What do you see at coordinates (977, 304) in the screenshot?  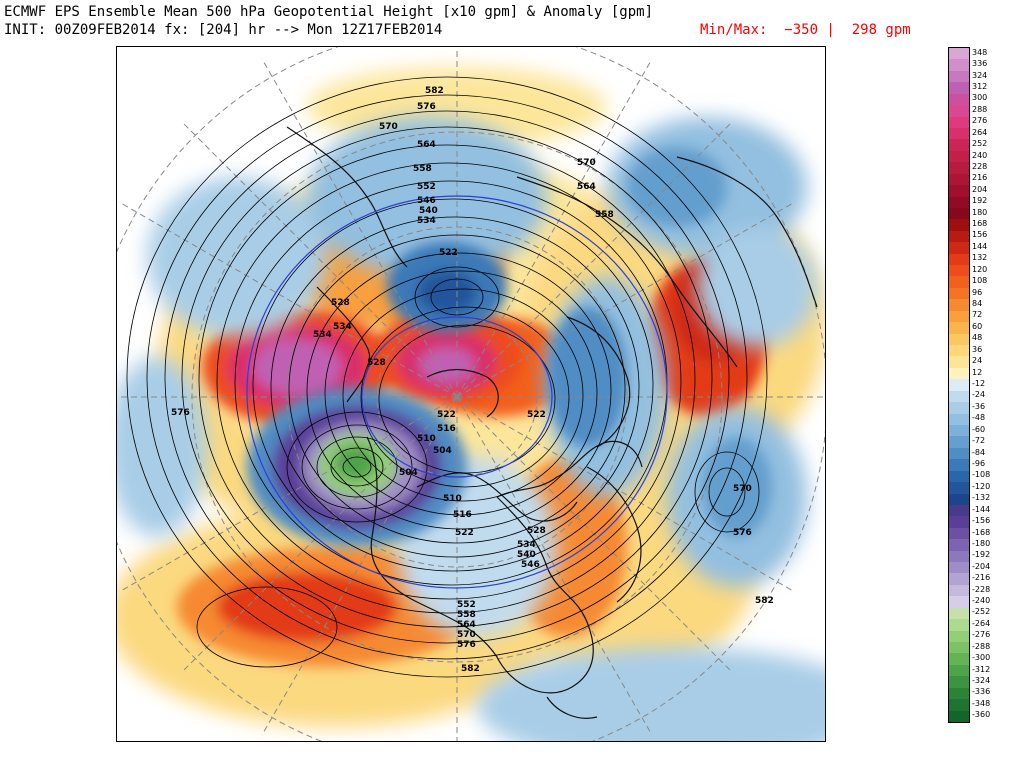 I see `colorbar-tick-label: 84` at bounding box center [977, 304].